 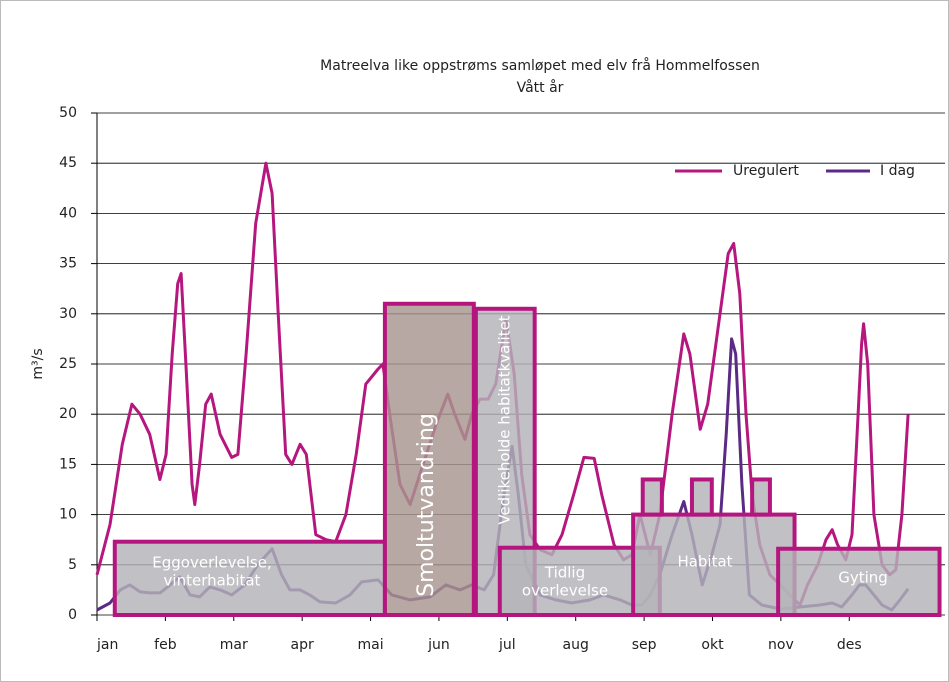 What do you see at coordinates (68, 213) in the screenshot?
I see `y-tick-label: 40` at bounding box center [68, 213].